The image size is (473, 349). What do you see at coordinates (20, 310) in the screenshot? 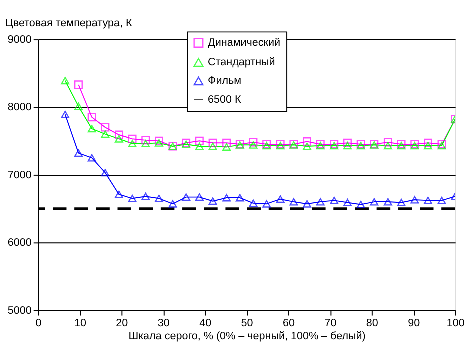
I see `y-tick-label: 5000` at bounding box center [20, 310].